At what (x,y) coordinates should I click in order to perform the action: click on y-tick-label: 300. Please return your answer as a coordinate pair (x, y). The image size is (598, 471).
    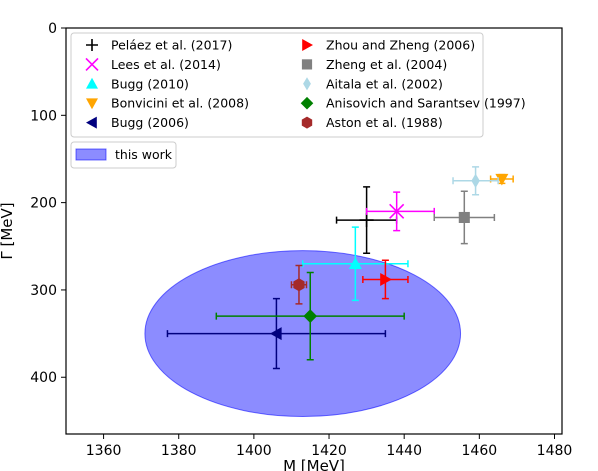
    Looking at the image, I should click on (43, 291).